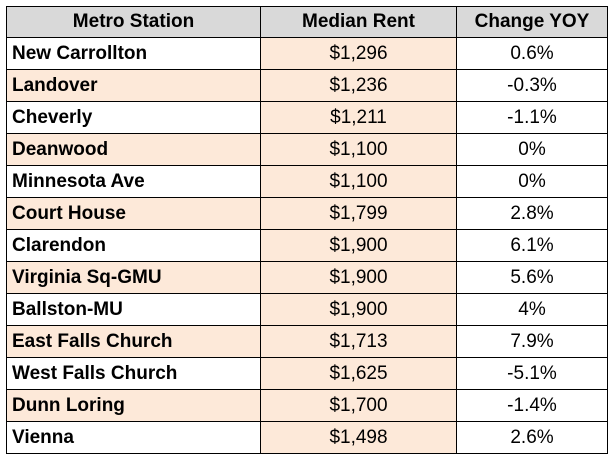  I want to click on table-row: Clarendon $1,900 6.1%, so click(307, 245).